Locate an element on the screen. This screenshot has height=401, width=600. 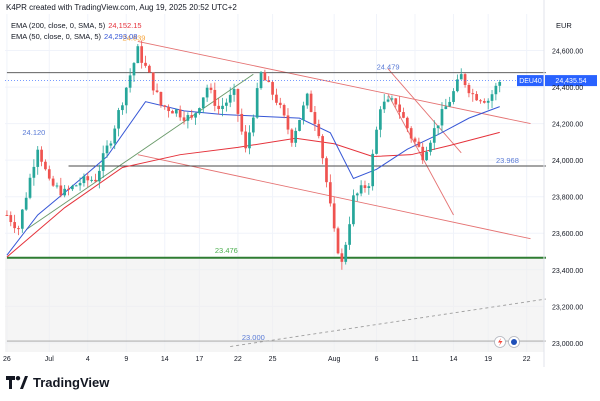
legend-ema-50: EMA (50, close, 0, SMA, 5) 24,293.08 is located at coordinates (74, 36).